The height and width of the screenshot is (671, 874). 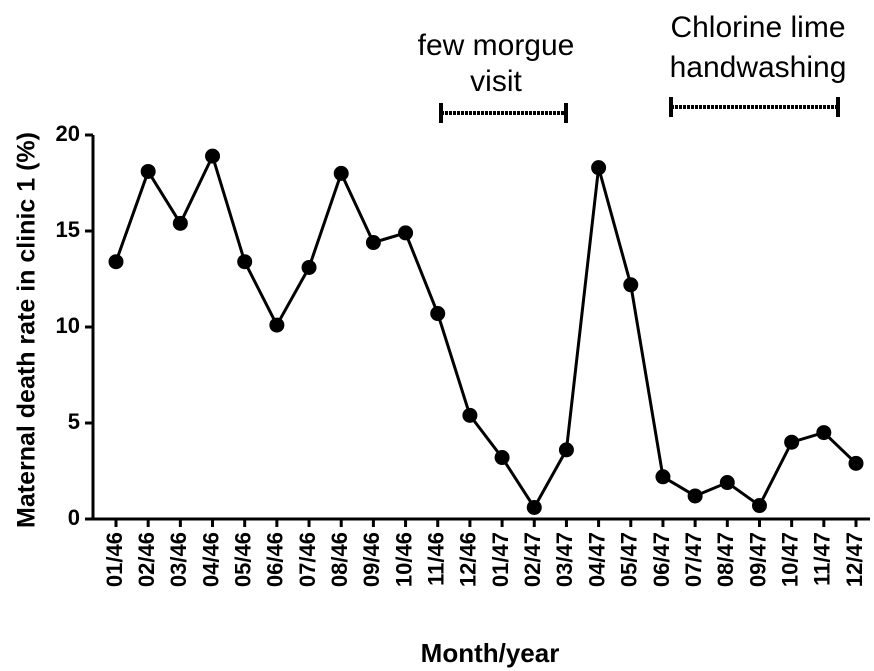 I want to click on y-tick-label: 10, so click(x=68, y=325).